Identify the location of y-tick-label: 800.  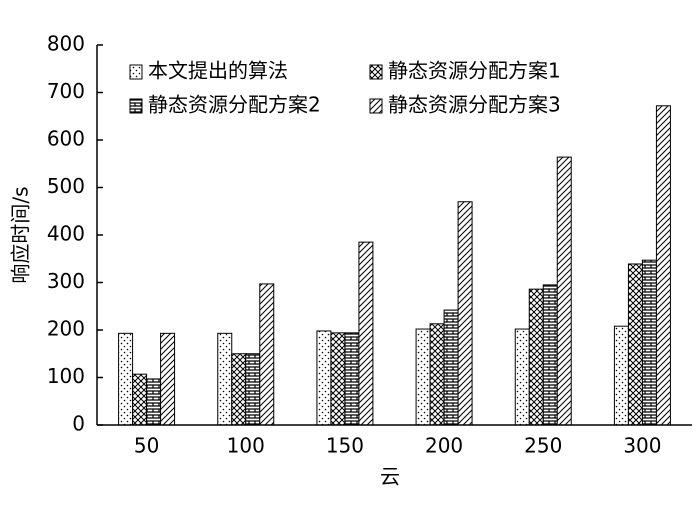
(66, 44).